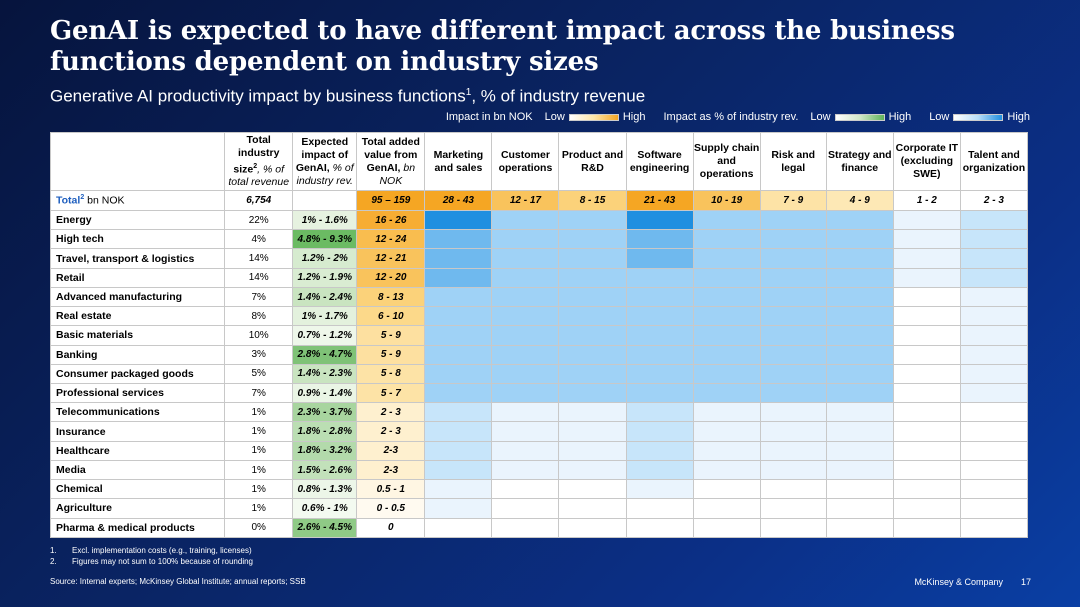 This screenshot has height=607, width=1080. Describe the element at coordinates (391, 489) in the screenshot. I see `industry-added-value: 0.5 - 1` at that location.